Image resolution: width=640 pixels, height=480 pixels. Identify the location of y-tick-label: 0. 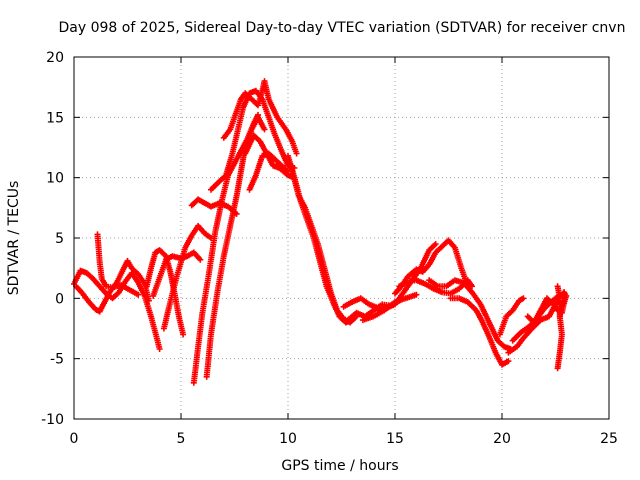
(59, 299).